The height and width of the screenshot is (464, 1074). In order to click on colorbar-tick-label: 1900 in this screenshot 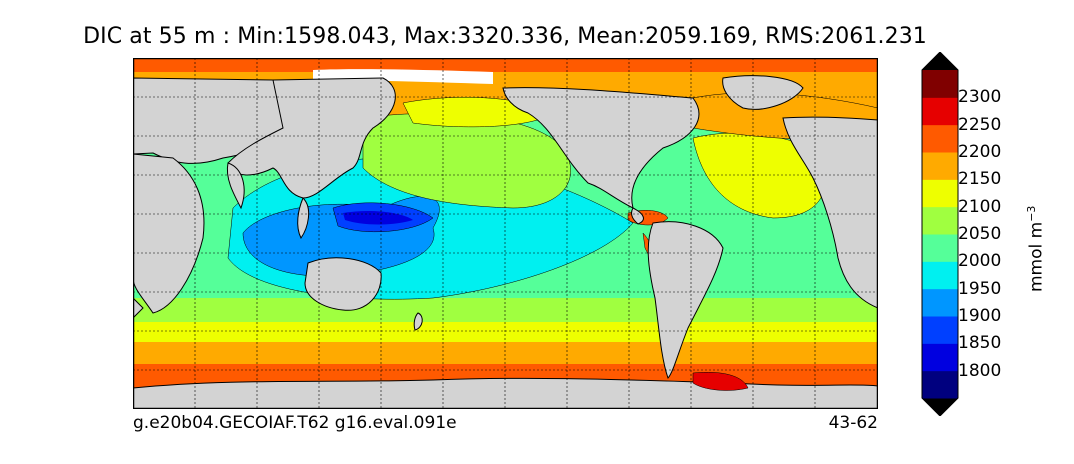, I will do `click(980, 316)`.